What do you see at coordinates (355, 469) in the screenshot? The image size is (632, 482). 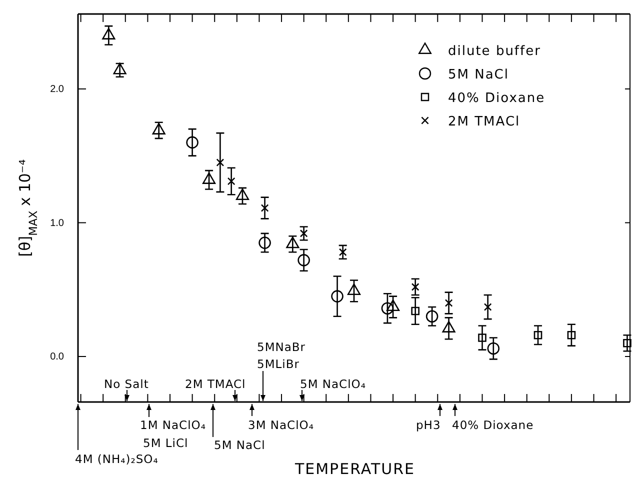 I see `x-axis-title: TEMPERATURE` at bounding box center [355, 469].